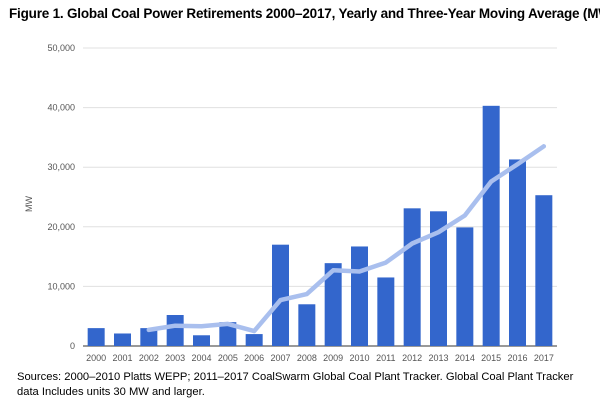  I want to click on bar-2012, so click(412, 277).